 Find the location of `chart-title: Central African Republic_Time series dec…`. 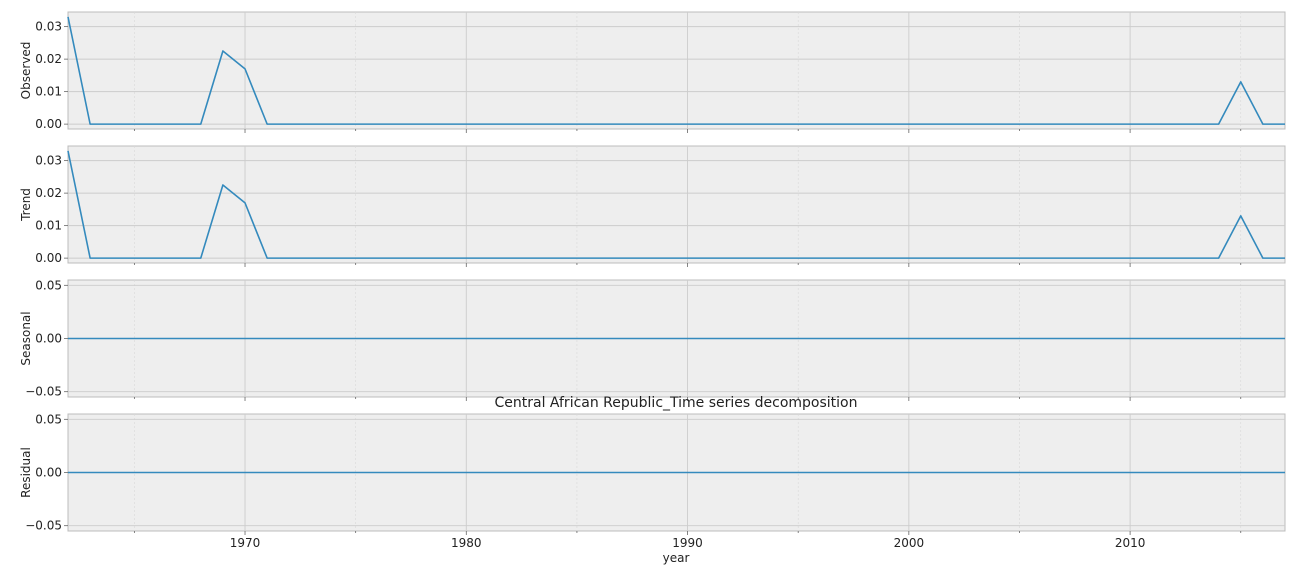

chart-title: Central African Republic_Time series dec… is located at coordinates (676, 403).